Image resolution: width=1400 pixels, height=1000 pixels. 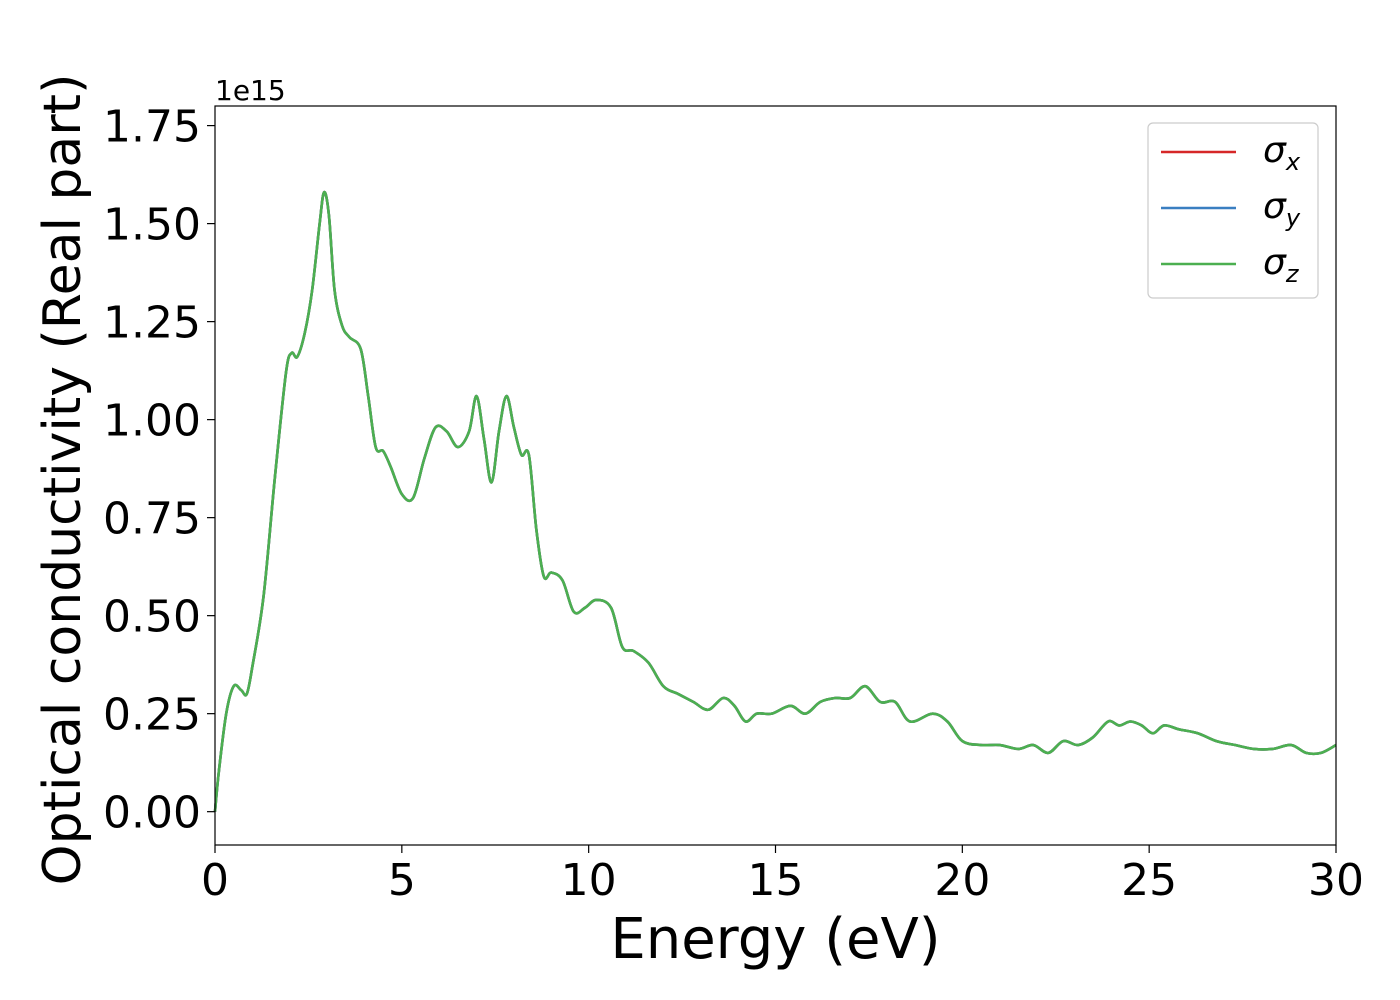 What do you see at coordinates (402, 880) in the screenshot?
I see `x-tick-label: 5` at bounding box center [402, 880].